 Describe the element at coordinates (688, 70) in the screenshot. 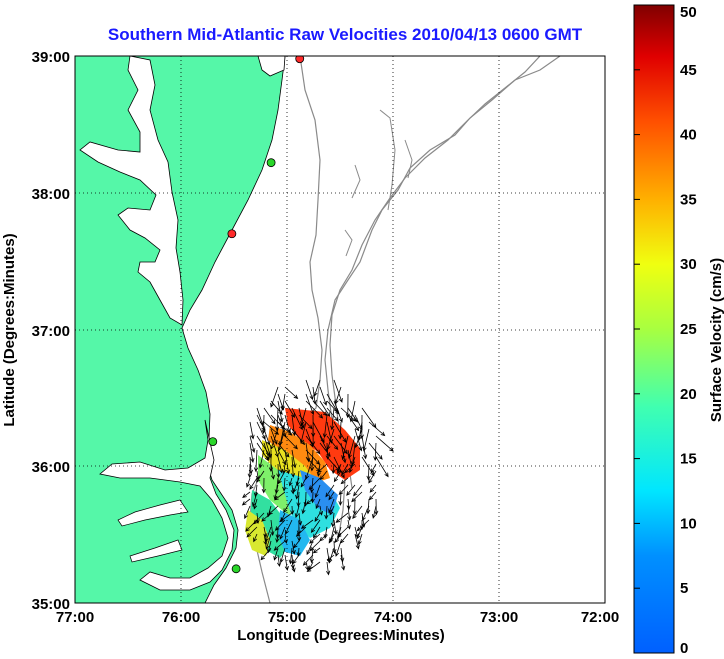

I see `colorbar-tick-label: 45` at that location.